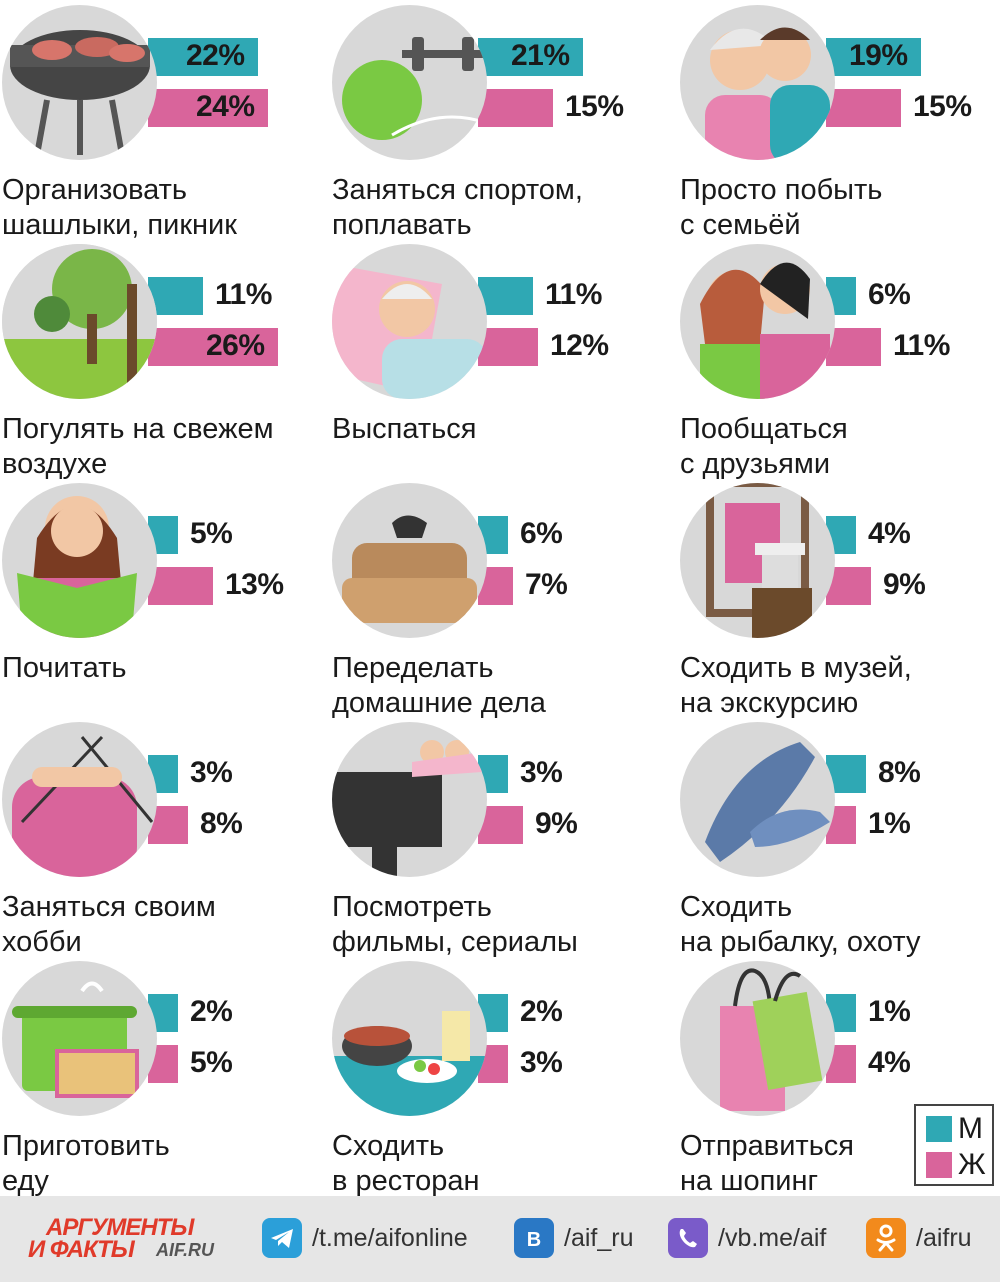 This screenshot has width=1000, height=1282. I want to click on category-label-line: Погулять на свежем, so click(138, 429).